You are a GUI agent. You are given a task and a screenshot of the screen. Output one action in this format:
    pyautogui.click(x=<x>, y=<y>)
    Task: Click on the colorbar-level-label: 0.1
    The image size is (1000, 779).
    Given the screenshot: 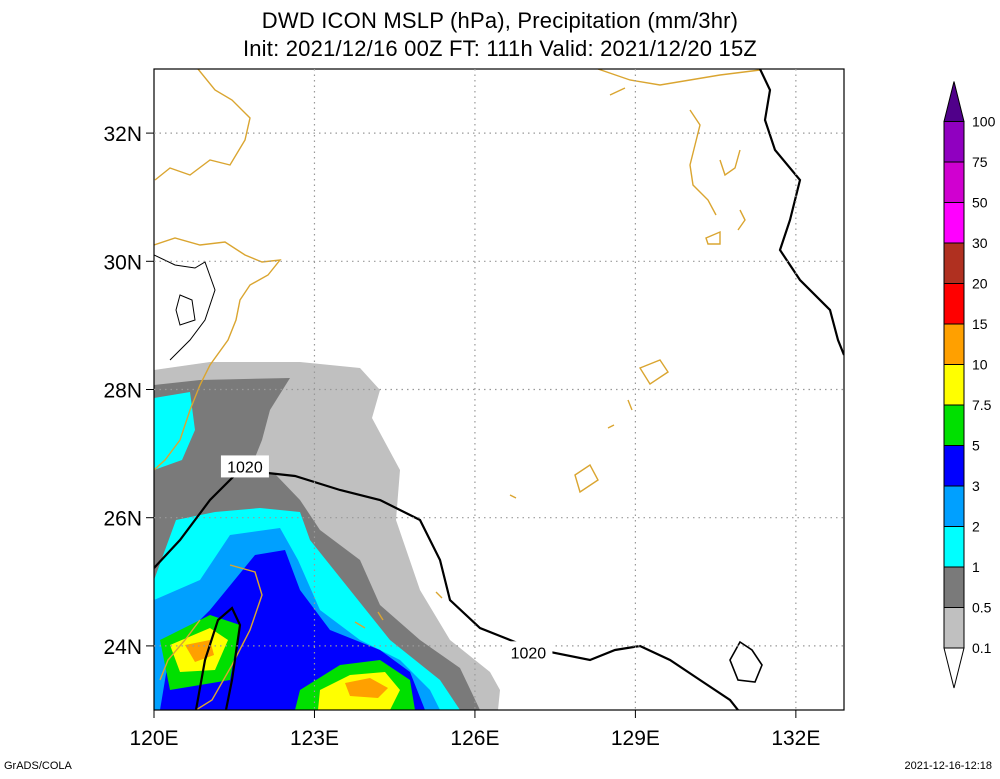 What is the action you would take?
    pyautogui.click(x=982, y=648)
    